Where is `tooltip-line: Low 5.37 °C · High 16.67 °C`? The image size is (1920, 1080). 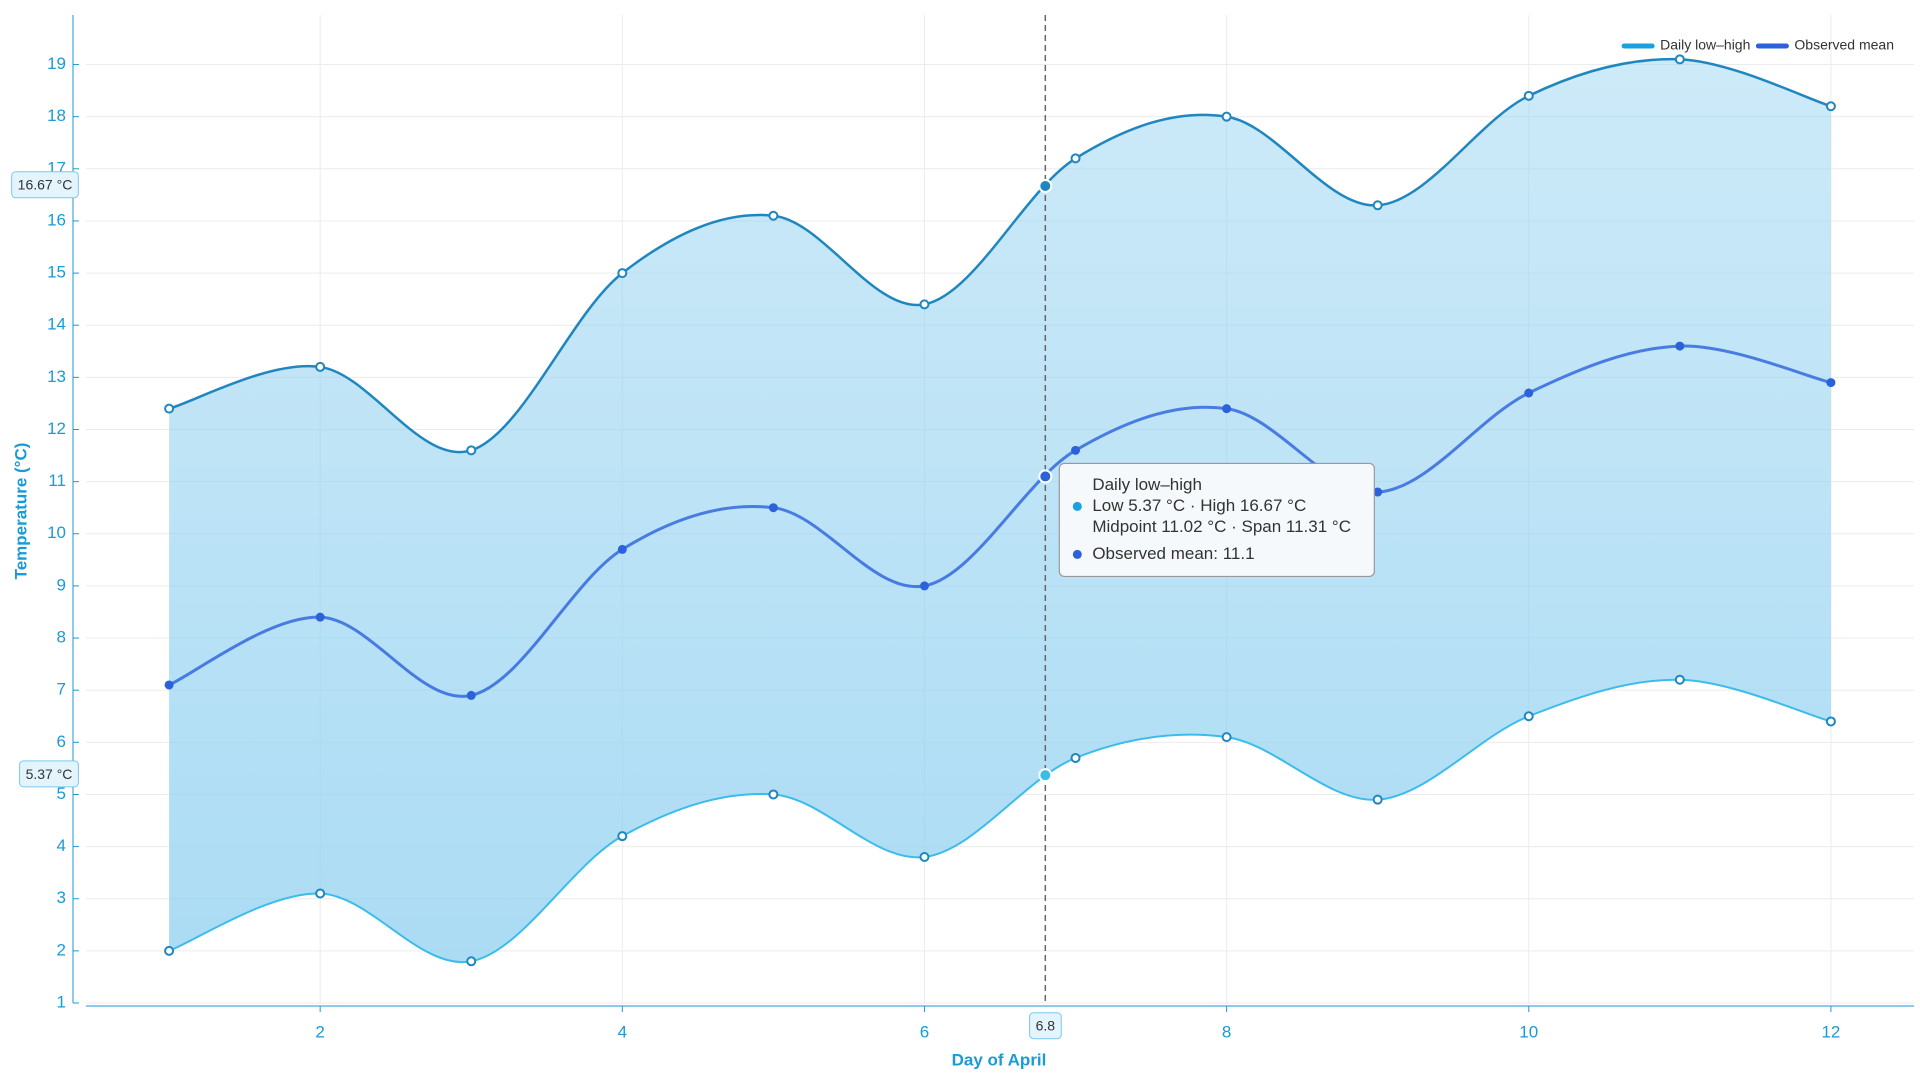 tooltip-line: Low 5.37 °C · High 16.67 °C is located at coordinates (1199, 505).